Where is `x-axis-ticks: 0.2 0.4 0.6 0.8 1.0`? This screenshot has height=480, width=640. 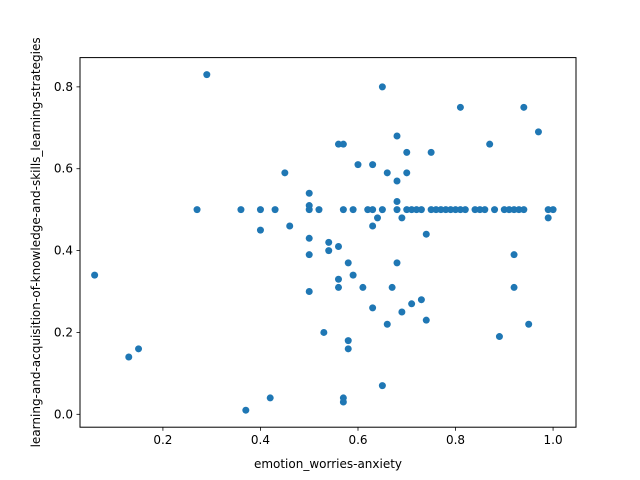
x-axis-ticks: 0.2 0.4 0.6 0.8 1.0 is located at coordinates (358, 437).